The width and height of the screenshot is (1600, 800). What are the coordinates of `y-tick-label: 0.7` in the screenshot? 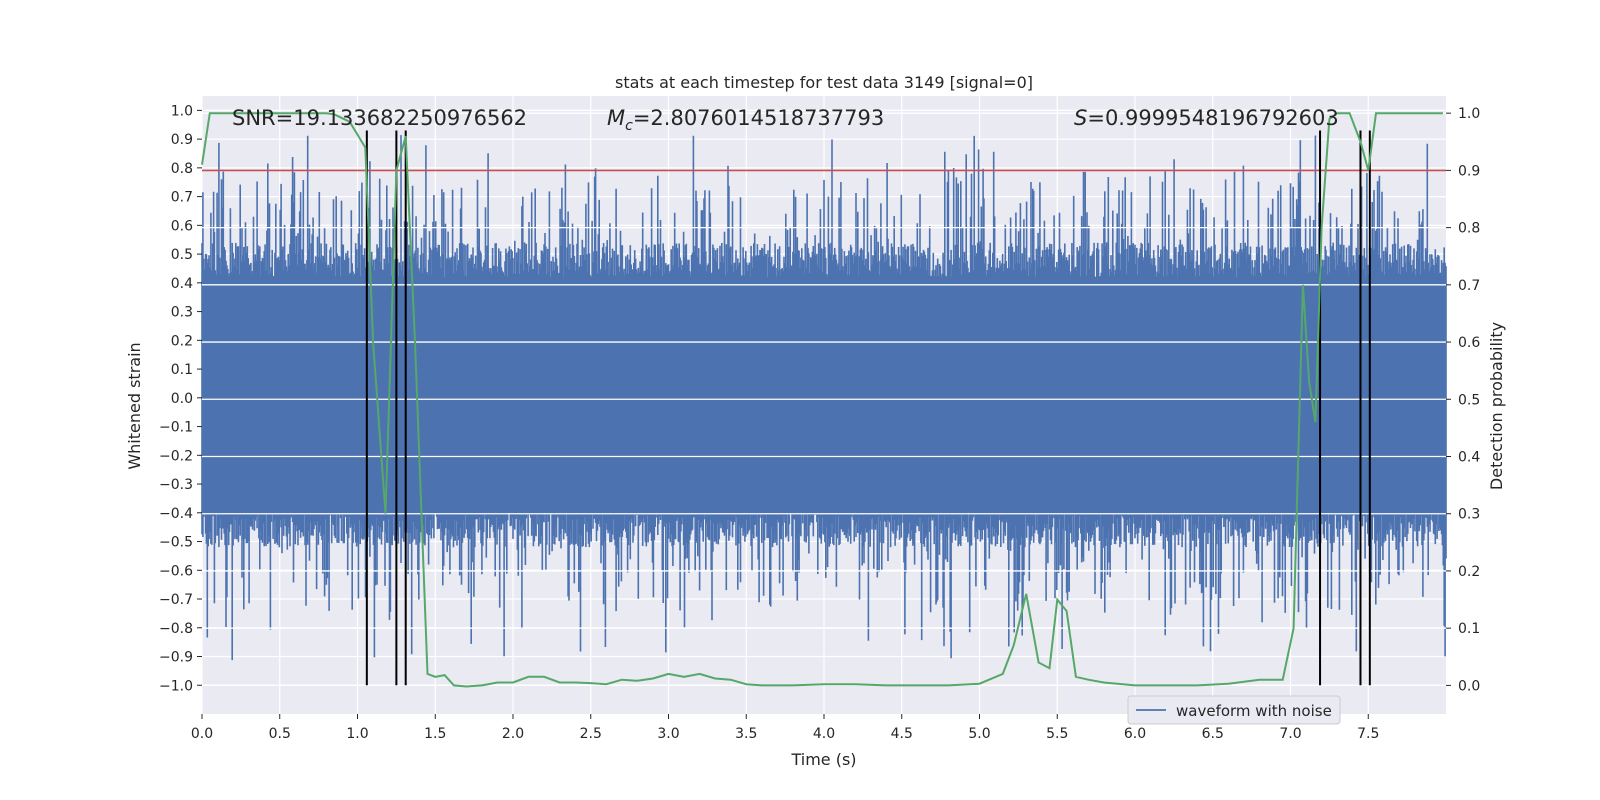 It's located at (182, 198).